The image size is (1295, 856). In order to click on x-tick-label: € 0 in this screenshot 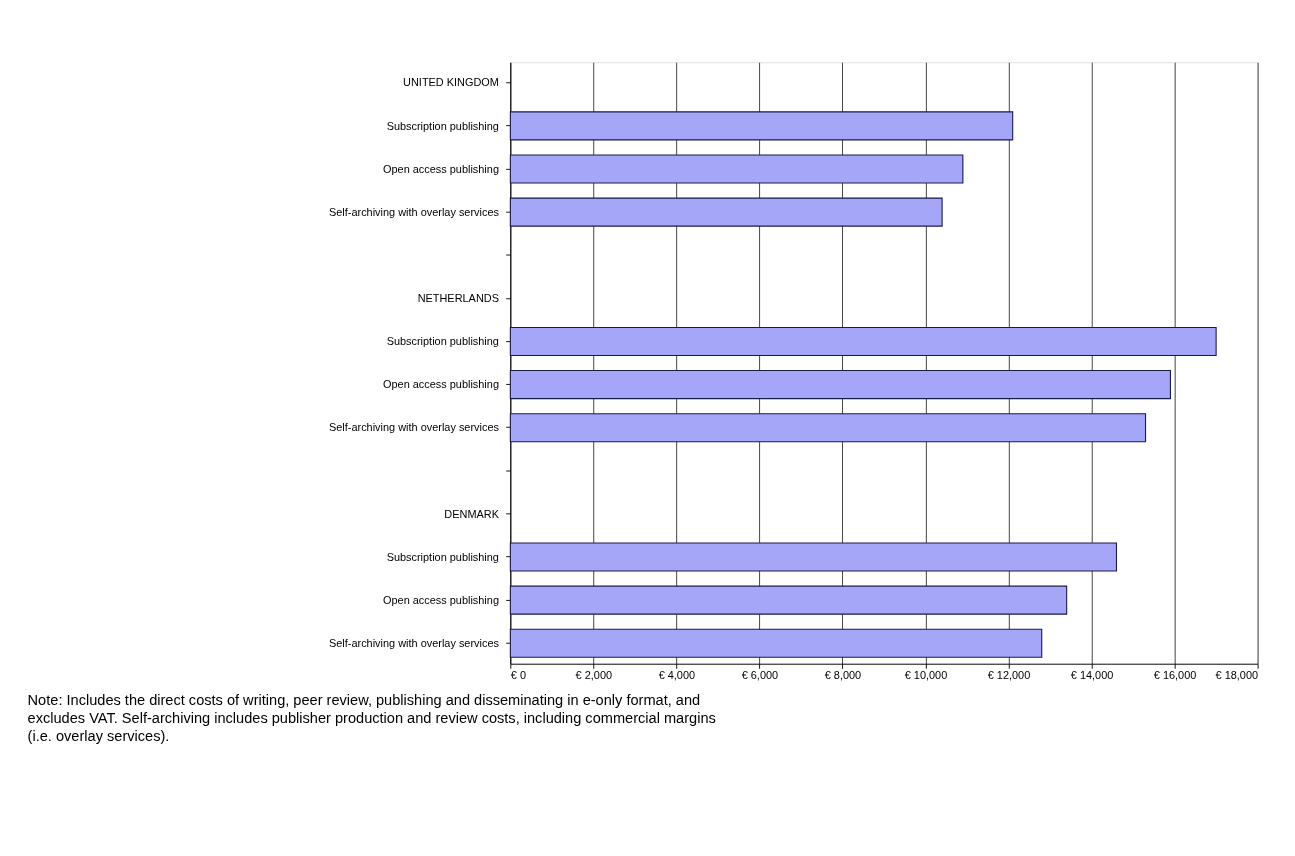, I will do `click(518, 674)`.